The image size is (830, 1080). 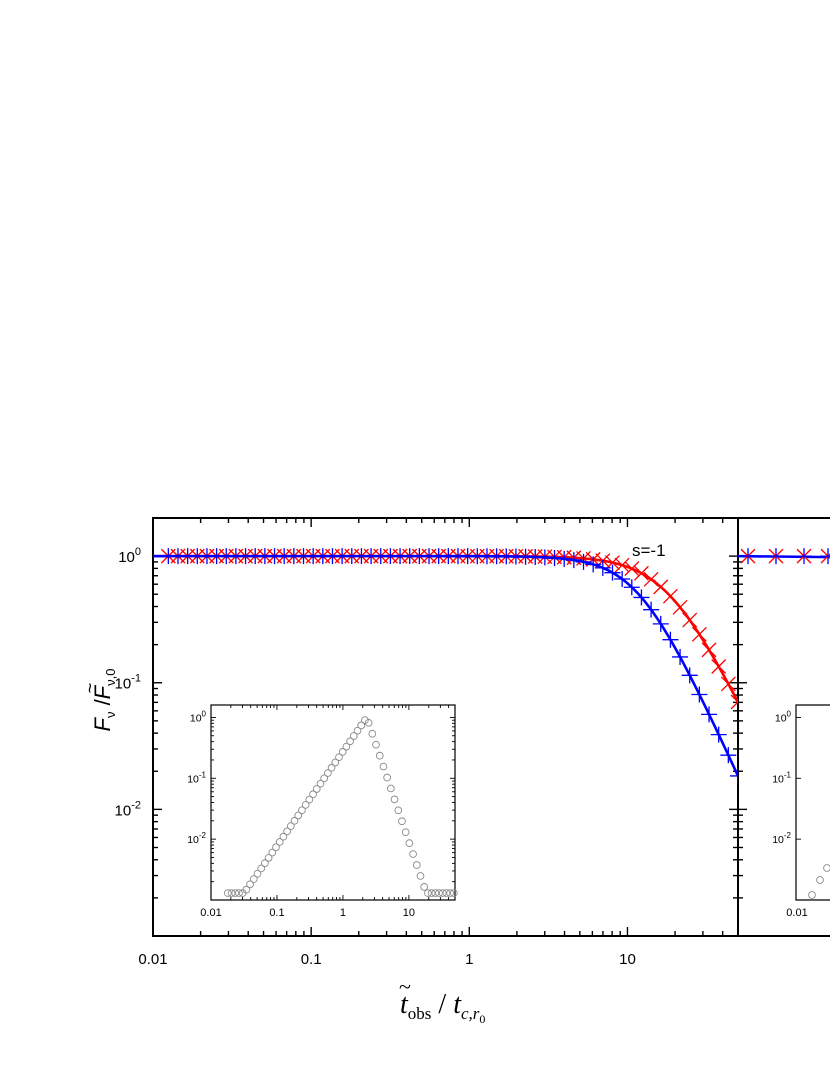 I want to click on inset-frame, so click(x=333, y=802).